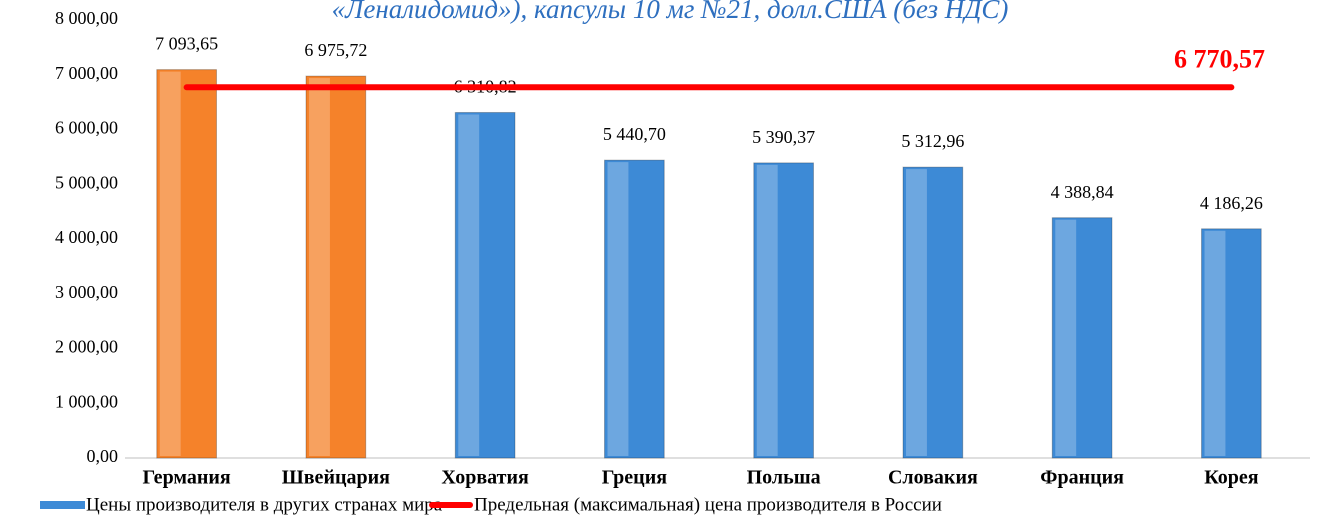 This screenshot has width=1331, height=525. Describe the element at coordinates (62, 505) in the screenshot. I see `legend-swatch` at that location.